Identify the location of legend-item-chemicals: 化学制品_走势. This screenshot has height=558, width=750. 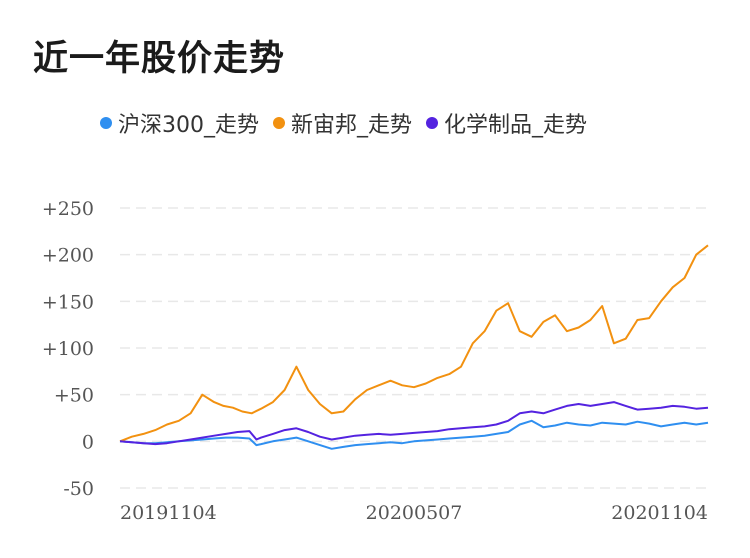
(506, 123).